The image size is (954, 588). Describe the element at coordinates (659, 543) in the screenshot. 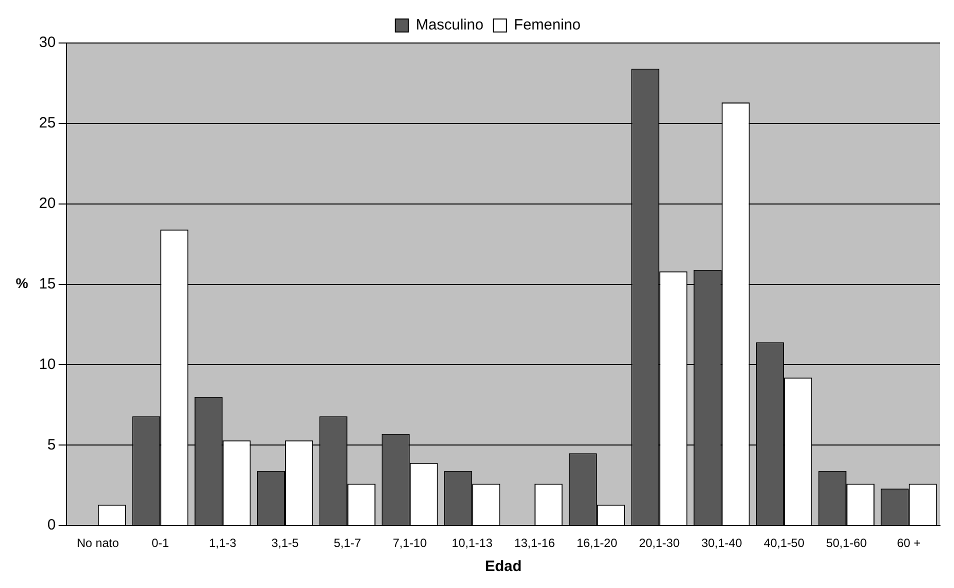

I see `x-tick-label: 20,1-30` at that location.